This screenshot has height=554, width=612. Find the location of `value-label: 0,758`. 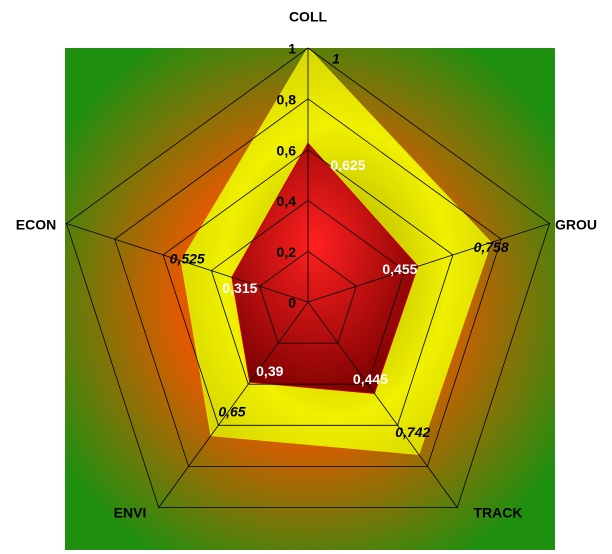

value-label: 0,758 is located at coordinates (491, 247).